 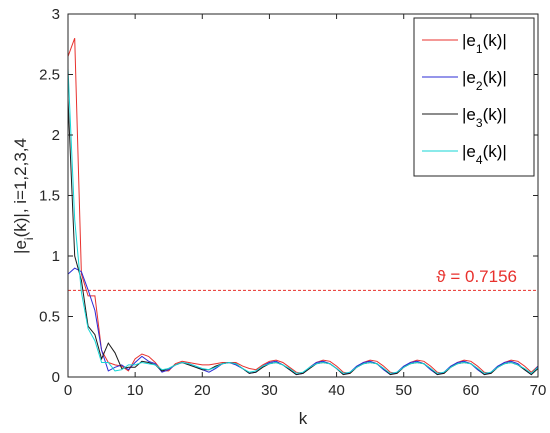 I want to click on y-axis-label: |ei(k)|, i=1,2,3,4, so click(x=23, y=196).